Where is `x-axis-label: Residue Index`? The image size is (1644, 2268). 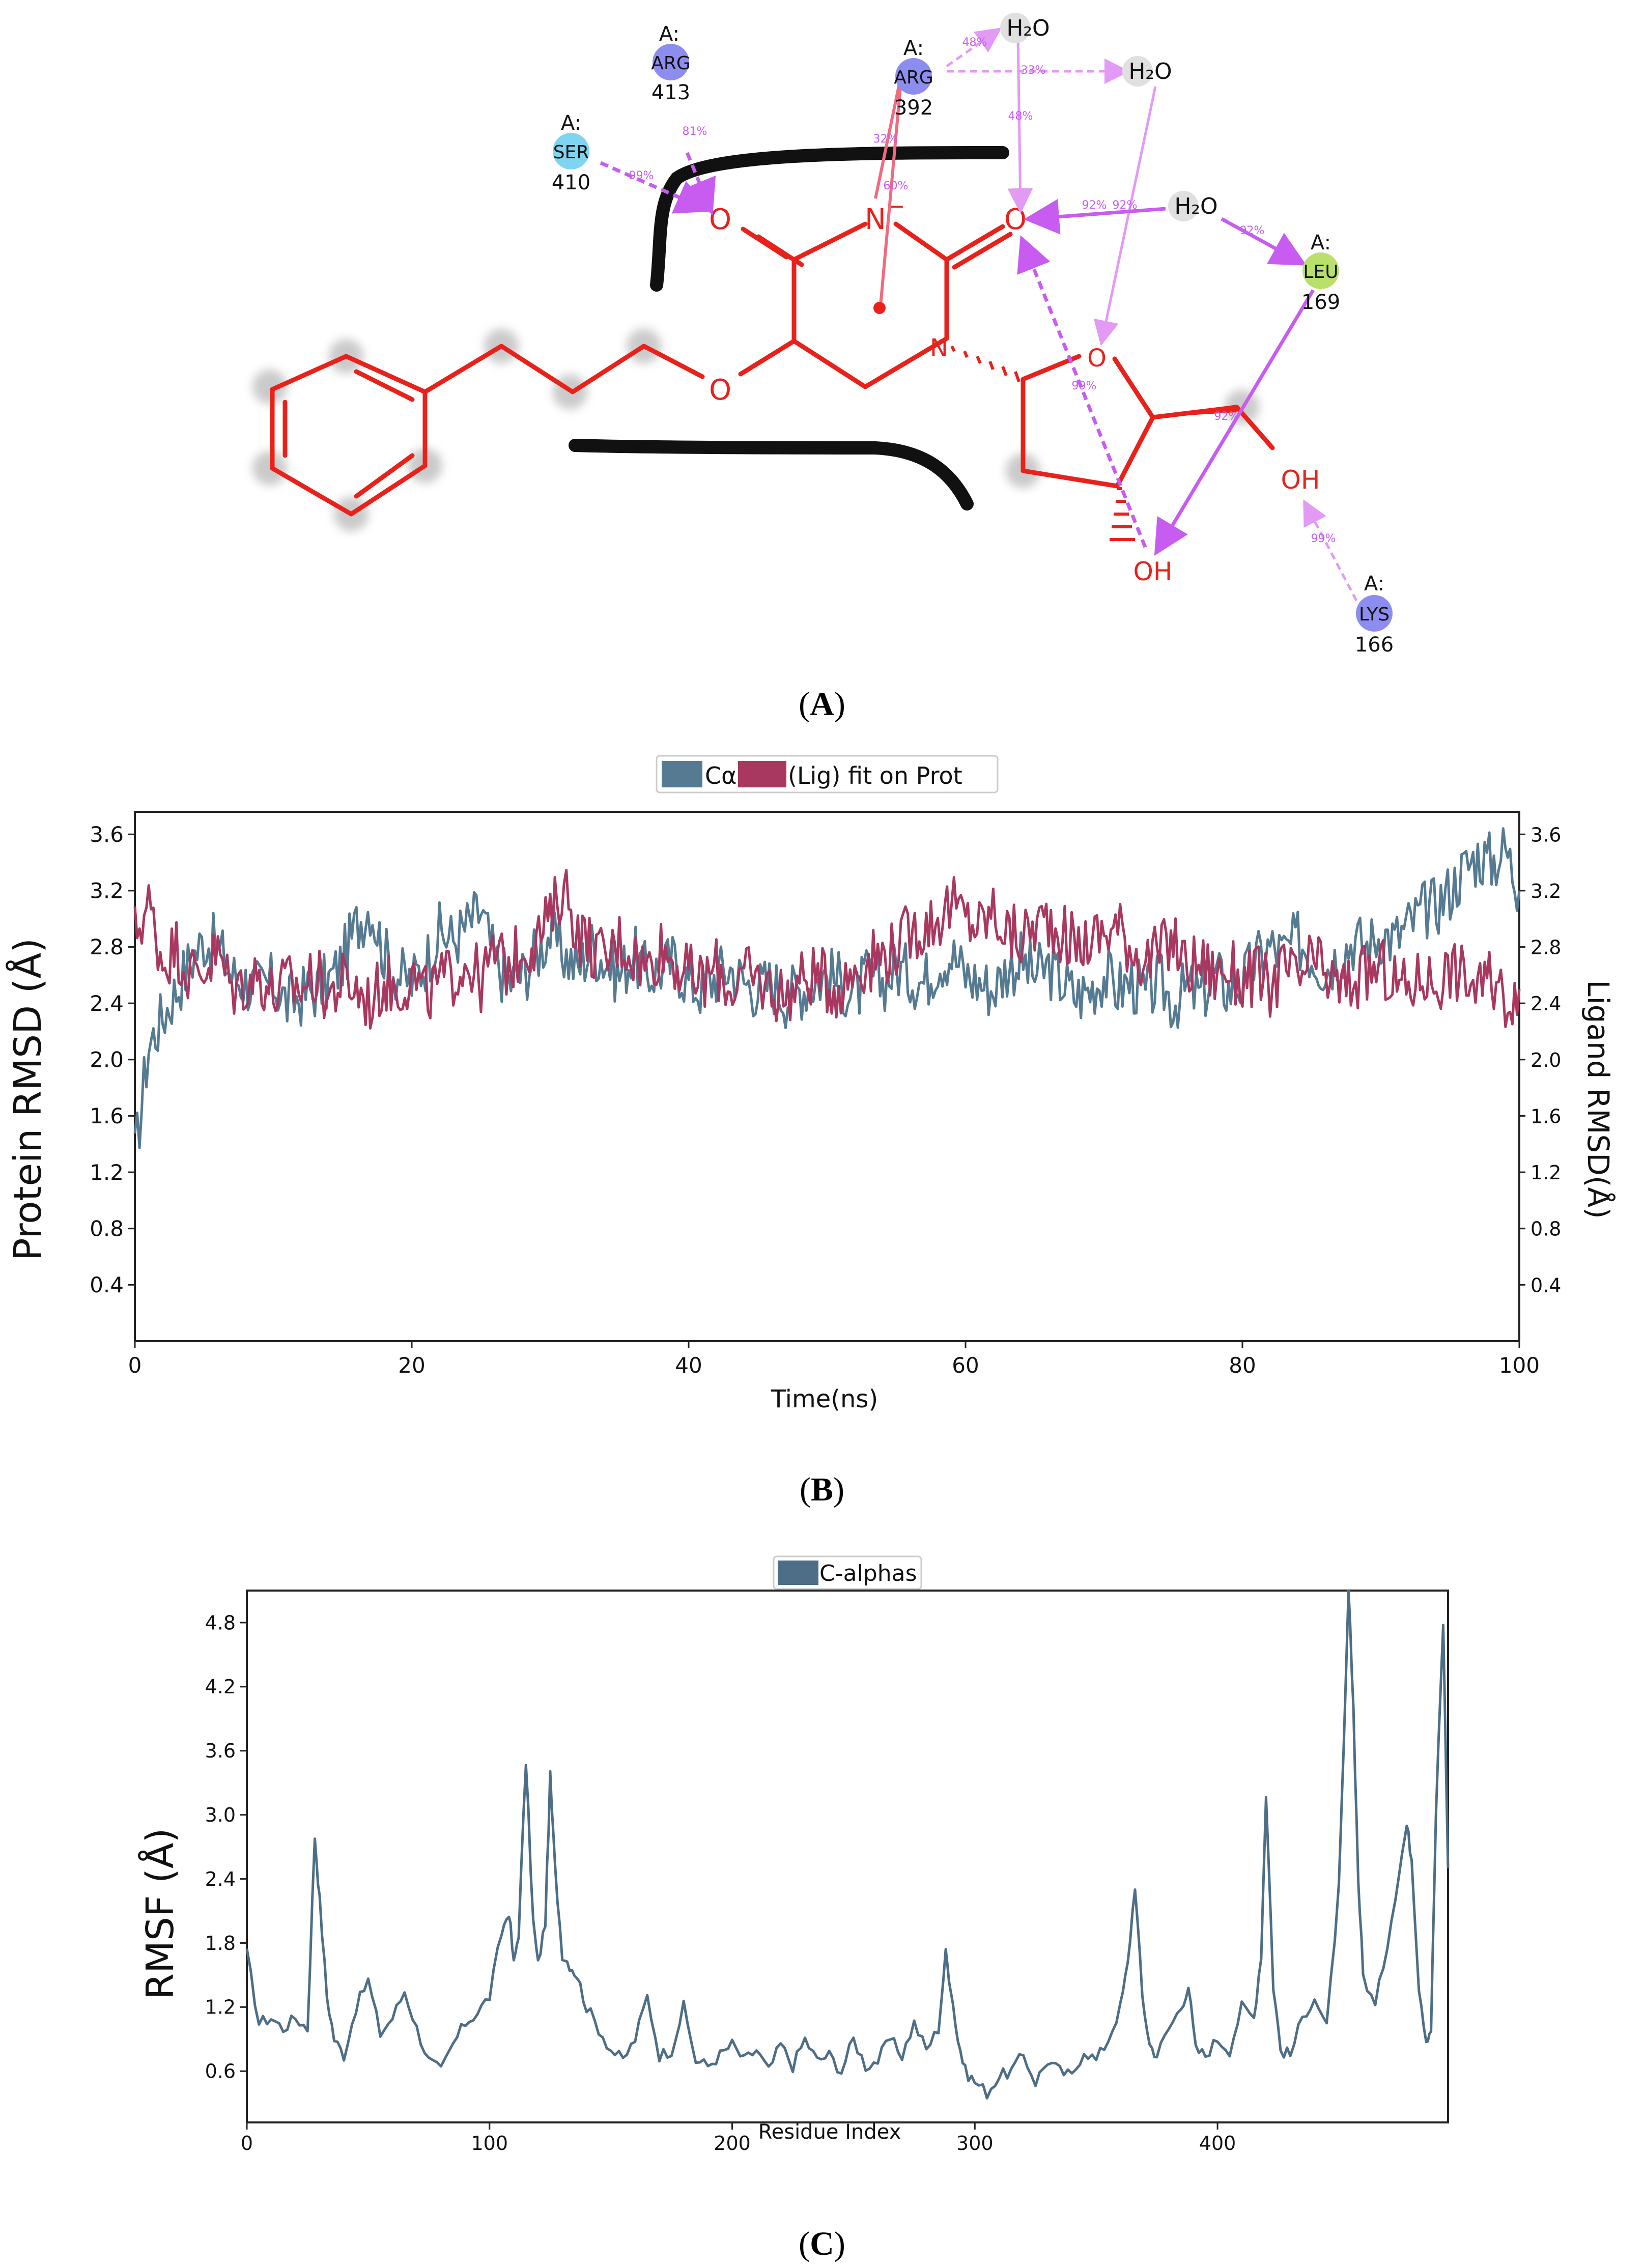
x-axis-label: Residue Index is located at coordinates (829, 2132).